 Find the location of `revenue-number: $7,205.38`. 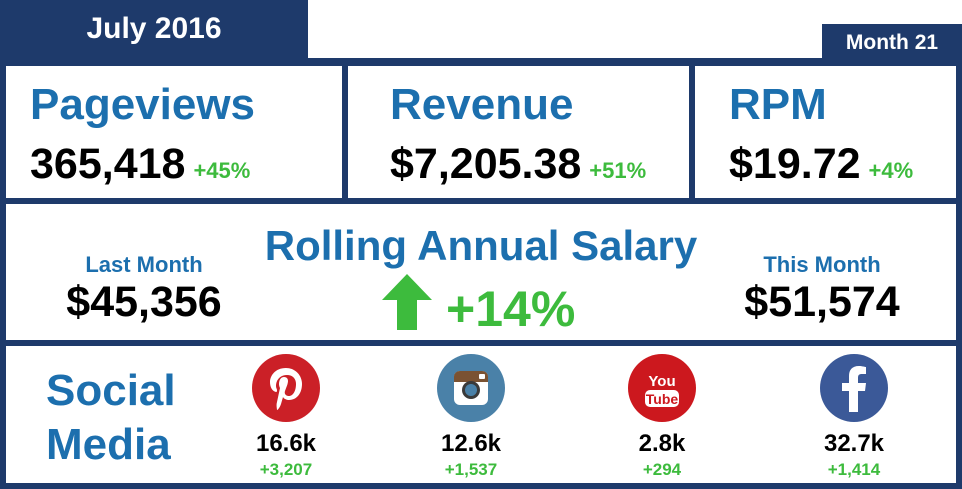

revenue-number: $7,205.38 is located at coordinates (486, 164).